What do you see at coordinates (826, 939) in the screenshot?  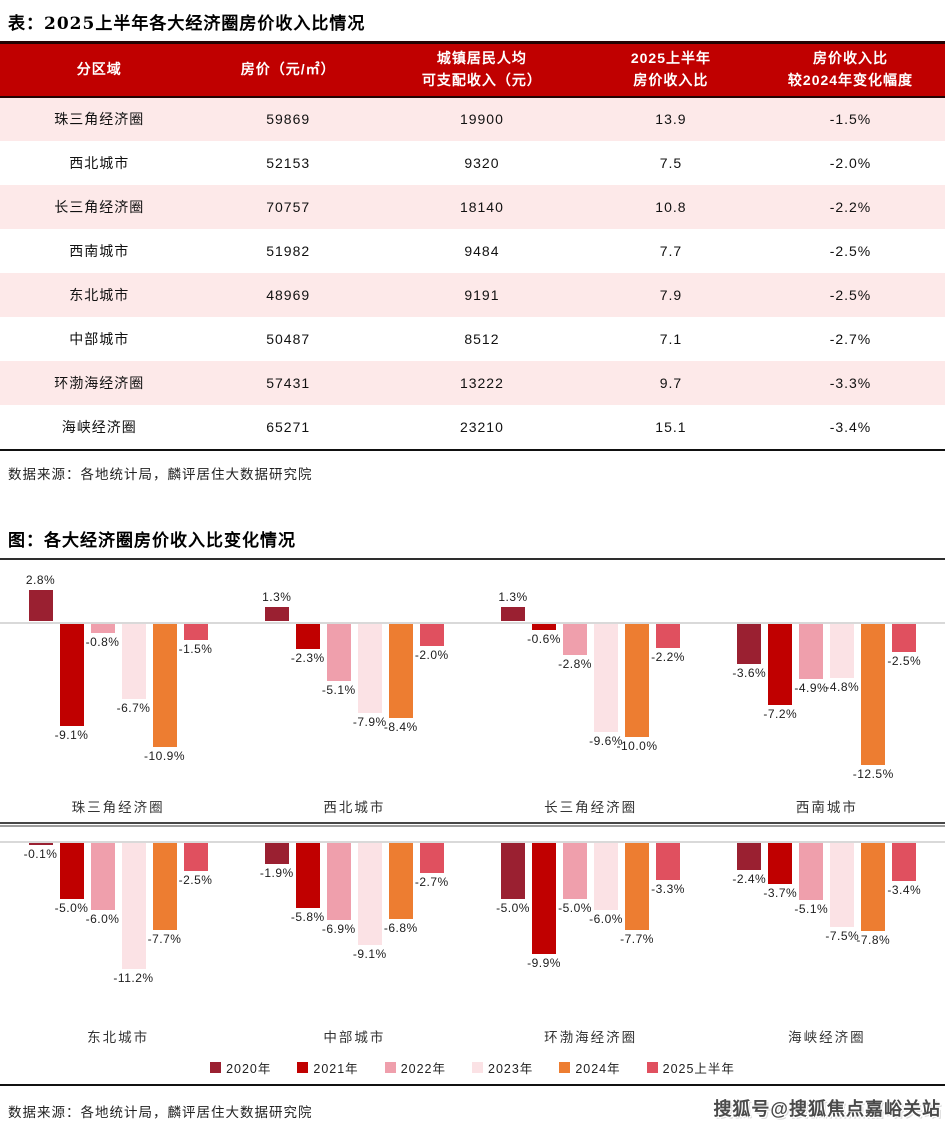 I see `chart-panel-strait-economic-zone: 海峡经济圈 -2.4% -3.7% -5.1% -7.5% -7.8% -3.4%` at bounding box center [826, 939].